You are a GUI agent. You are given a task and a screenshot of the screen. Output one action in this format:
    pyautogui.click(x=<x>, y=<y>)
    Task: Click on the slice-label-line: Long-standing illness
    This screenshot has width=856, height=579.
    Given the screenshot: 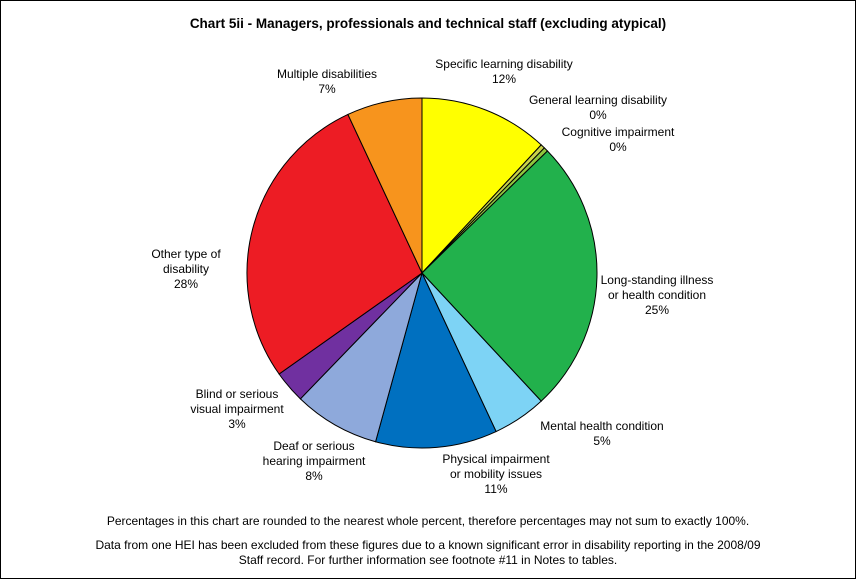 What is the action you would take?
    pyautogui.click(x=657, y=280)
    